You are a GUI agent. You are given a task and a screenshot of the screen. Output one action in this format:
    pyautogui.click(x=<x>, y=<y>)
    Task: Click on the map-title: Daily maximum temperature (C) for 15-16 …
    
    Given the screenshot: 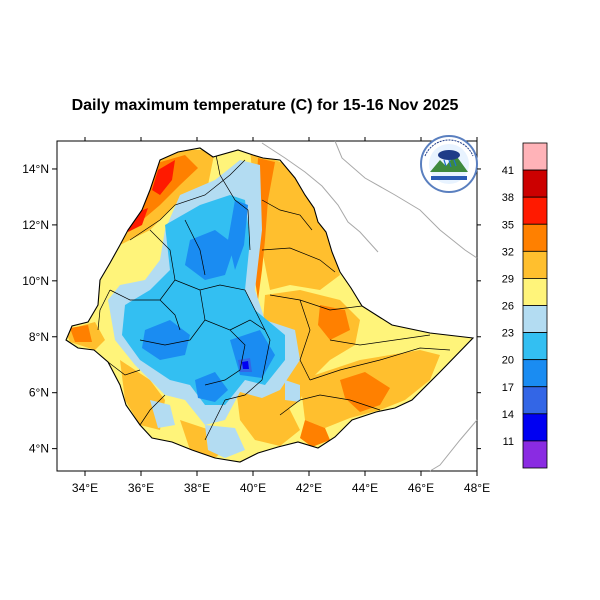 What is the action you would take?
    pyautogui.click(x=265, y=105)
    